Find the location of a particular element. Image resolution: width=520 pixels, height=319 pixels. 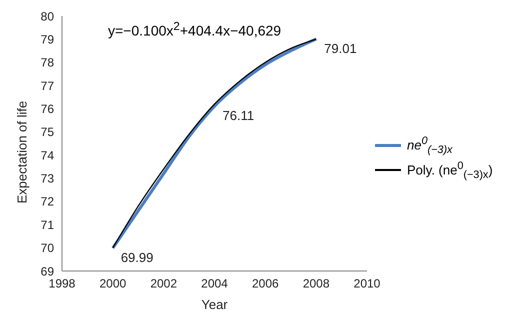

data-label: 69.99 is located at coordinates (137, 258).